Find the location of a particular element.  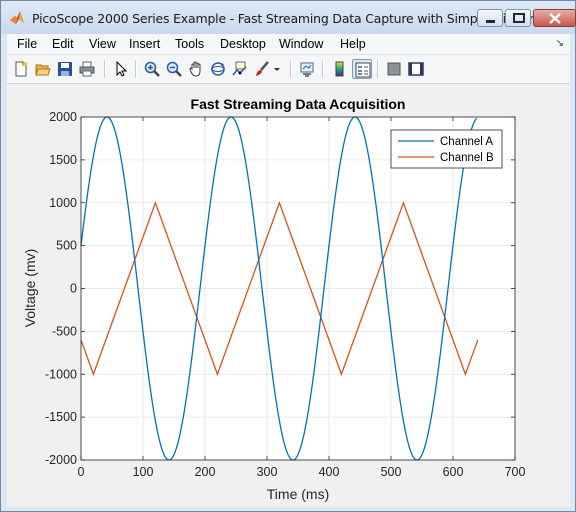

hide-plot-tools-icon is located at coordinates (394, 69).